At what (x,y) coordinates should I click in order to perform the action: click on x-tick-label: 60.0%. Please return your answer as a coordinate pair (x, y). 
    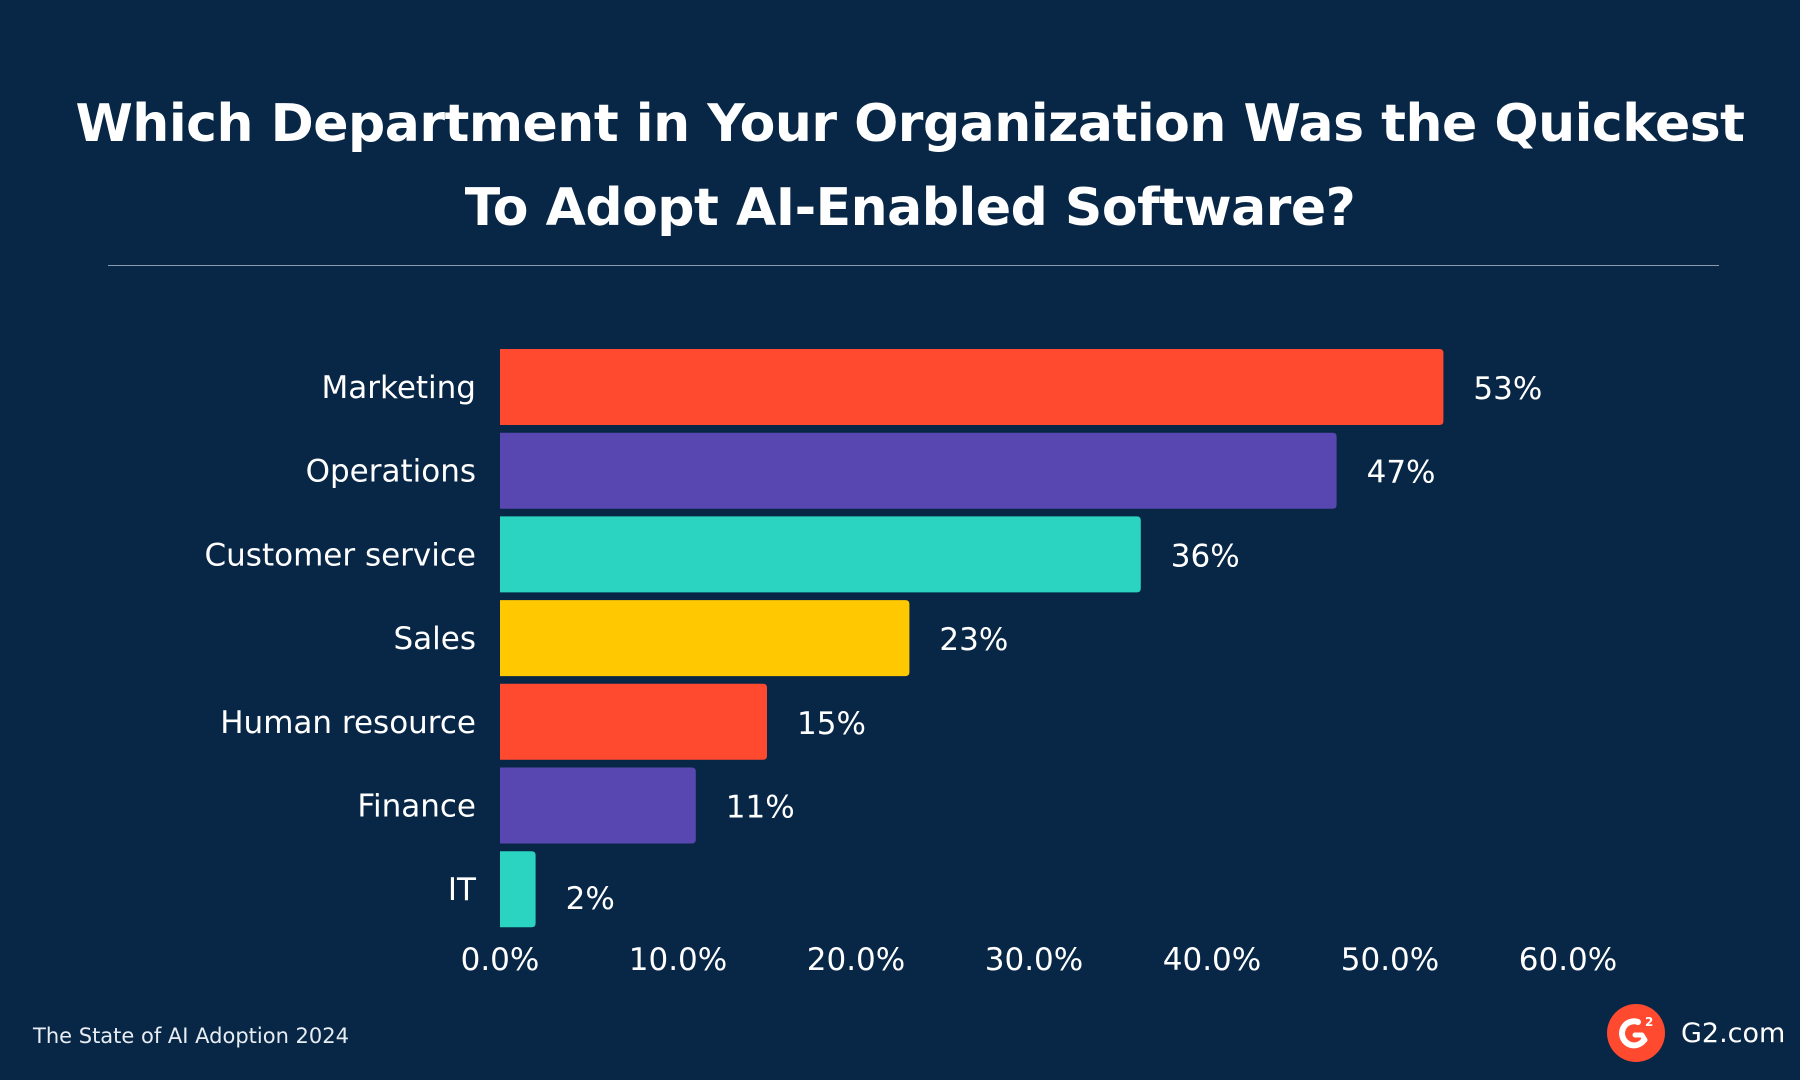
    Looking at the image, I should click on (1568, 960).